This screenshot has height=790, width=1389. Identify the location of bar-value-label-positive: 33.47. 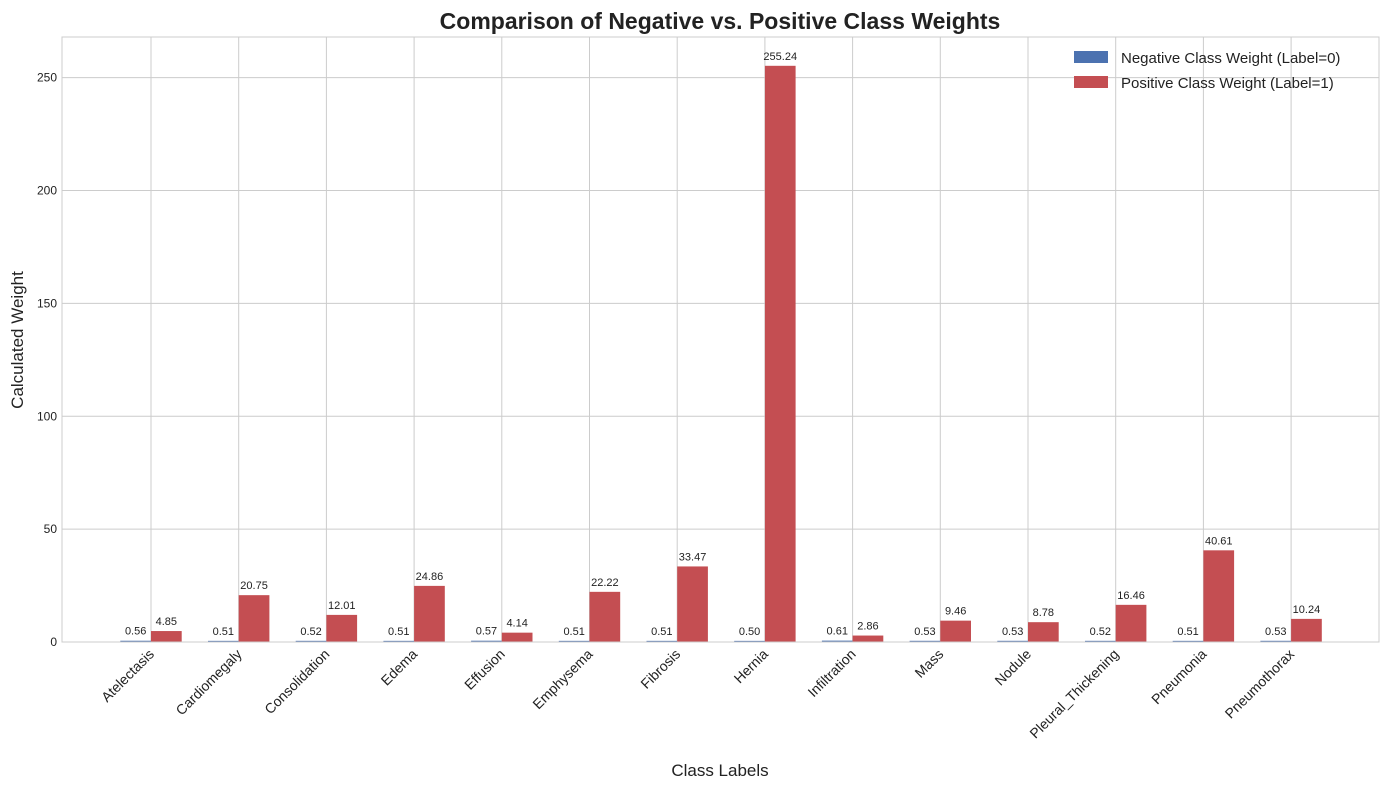
(693, 557).